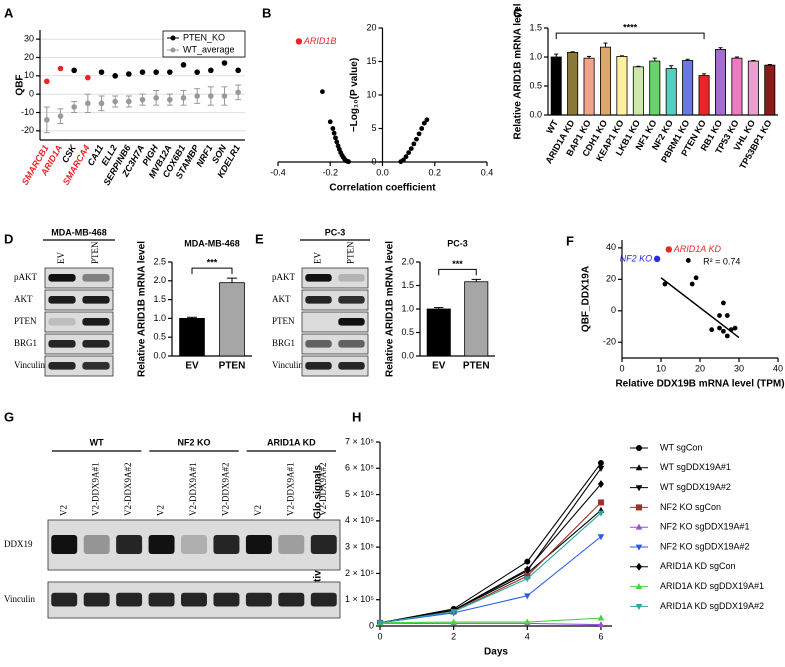 This screenshot has width=785, height=667. Describe the element at coordinates (712, 606) in the screenshot. I see `legend-label: ARID1A KD sgDDX19A#2` at that location.